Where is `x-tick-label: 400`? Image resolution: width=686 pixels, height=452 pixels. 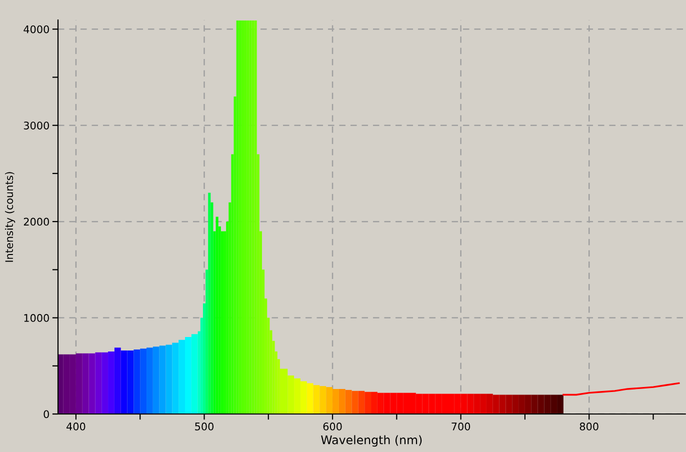 x-tick-label: 400 is located at coordinates (76, 426).